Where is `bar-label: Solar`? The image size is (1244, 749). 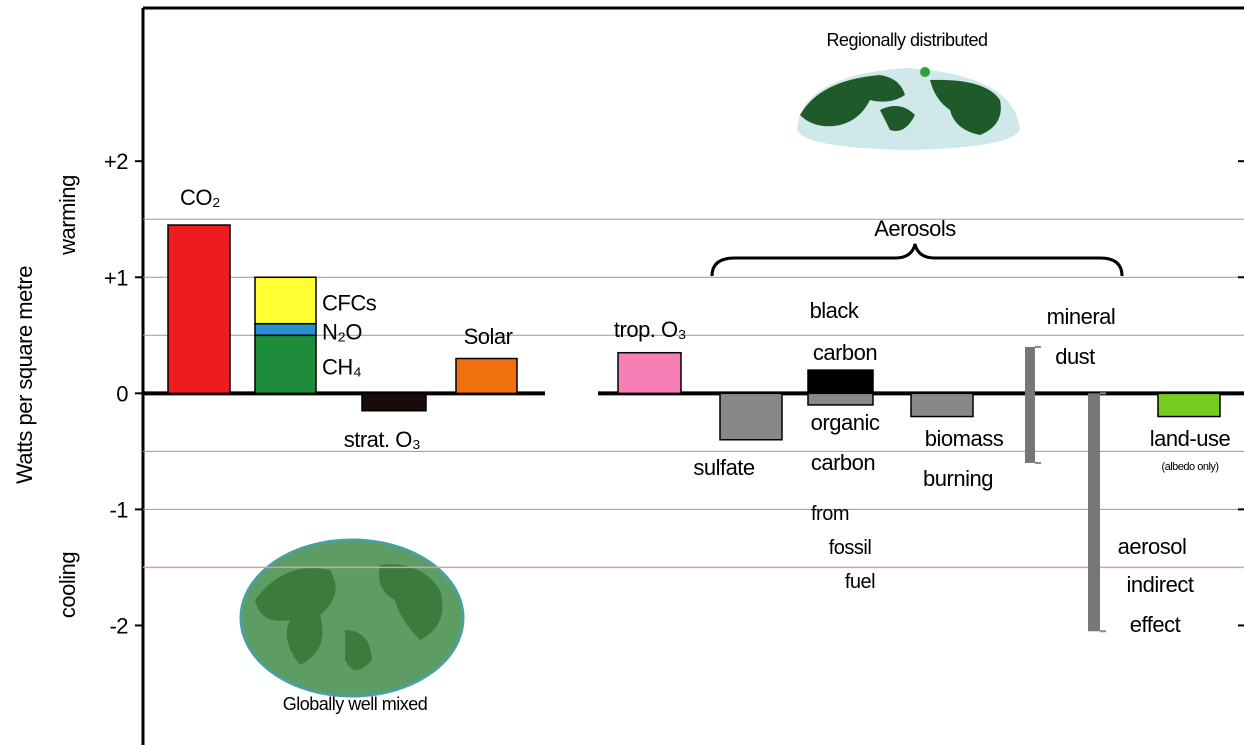
bar-label: Solar is located at coordinates (488, 336).